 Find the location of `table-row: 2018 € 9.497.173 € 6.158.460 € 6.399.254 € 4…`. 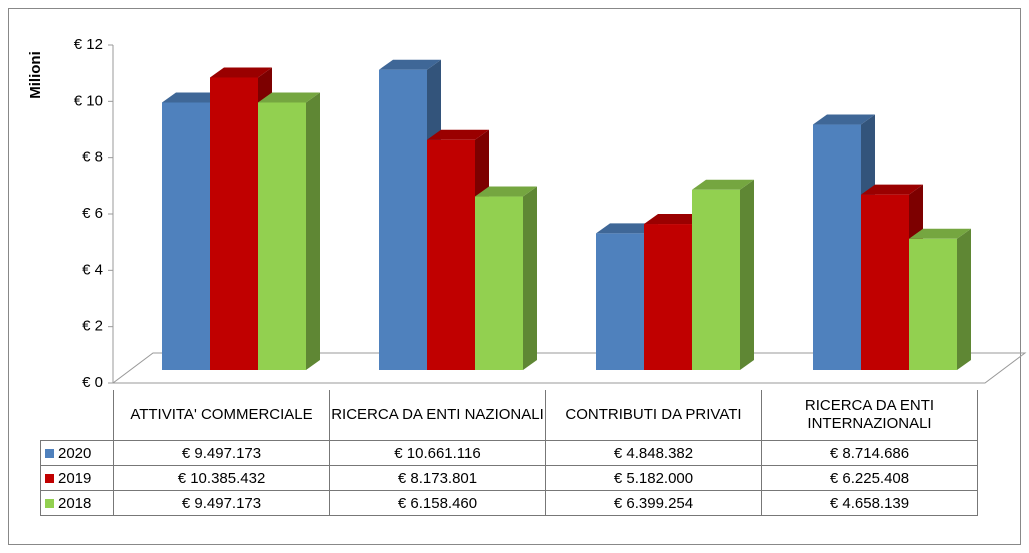

table-row: 2018 € 9.497.173 € 6.158.460 € 6.399.254 € 4… is located at coordinates (509, 503).